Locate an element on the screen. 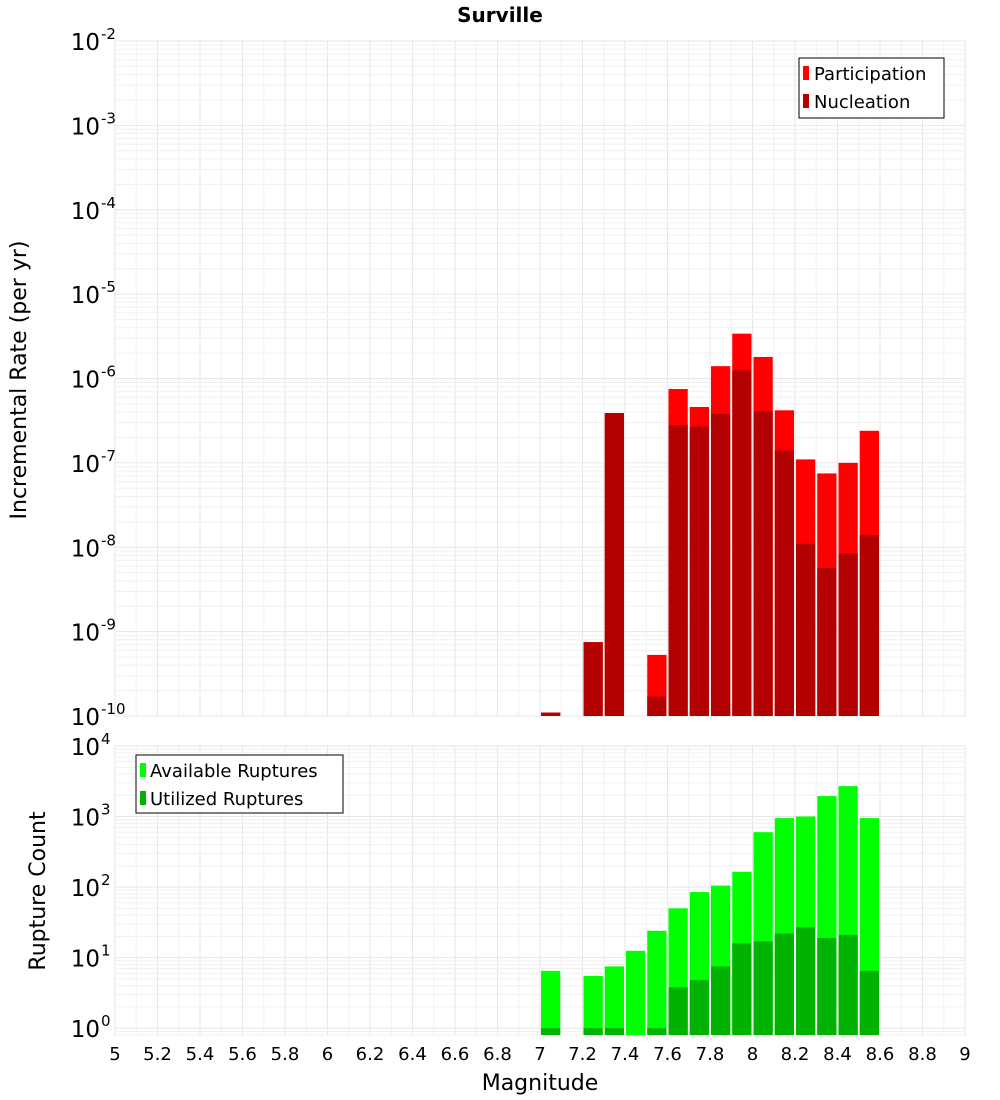 This screenshot has height=1100, width=1000. x-tick-label: 8.4 is located at coordinates (837, 1054).